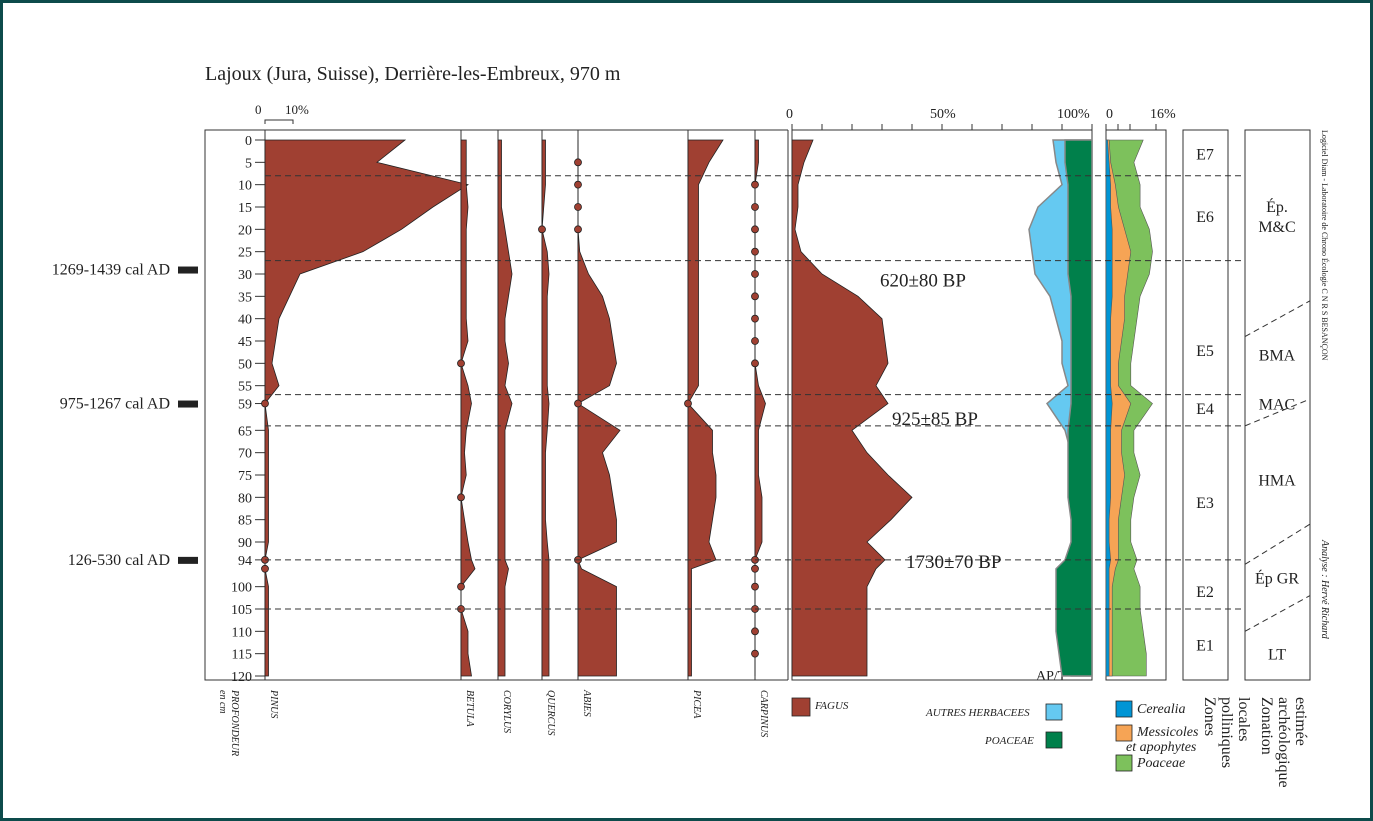 The image size is (1373, 821). I want to click on depth-tick-label: 110, so click(242, 632).